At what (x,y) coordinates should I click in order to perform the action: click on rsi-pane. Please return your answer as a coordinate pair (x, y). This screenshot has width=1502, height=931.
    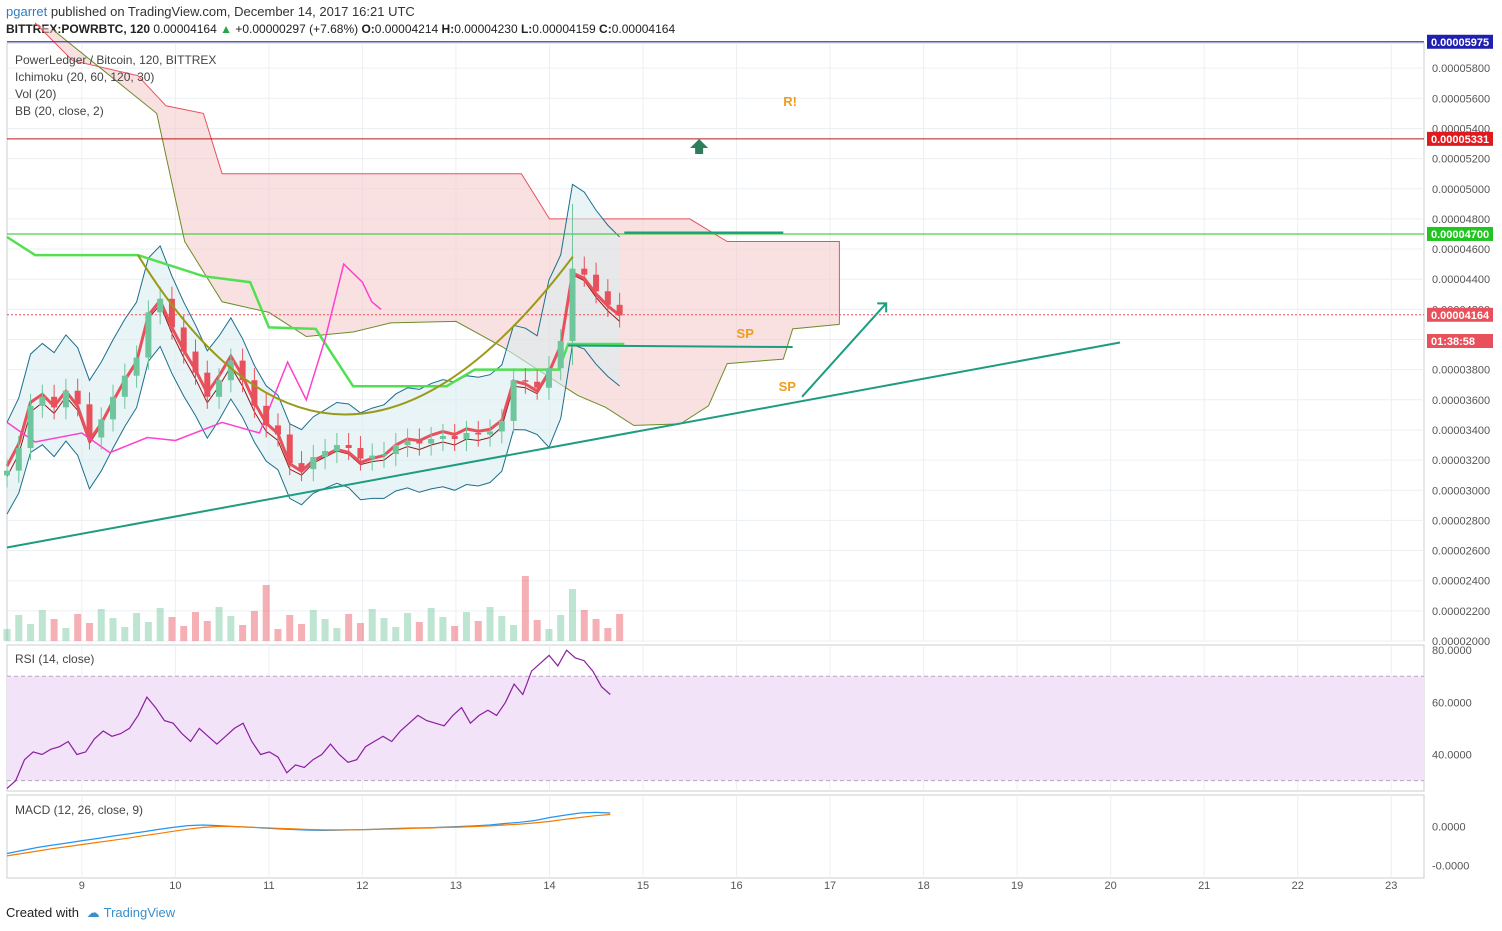
    Looking at the image, I should click on (715, 719).